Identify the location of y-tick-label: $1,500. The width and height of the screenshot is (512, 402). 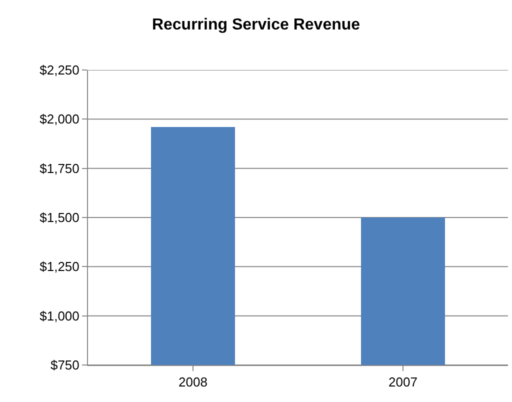
(60, 218).